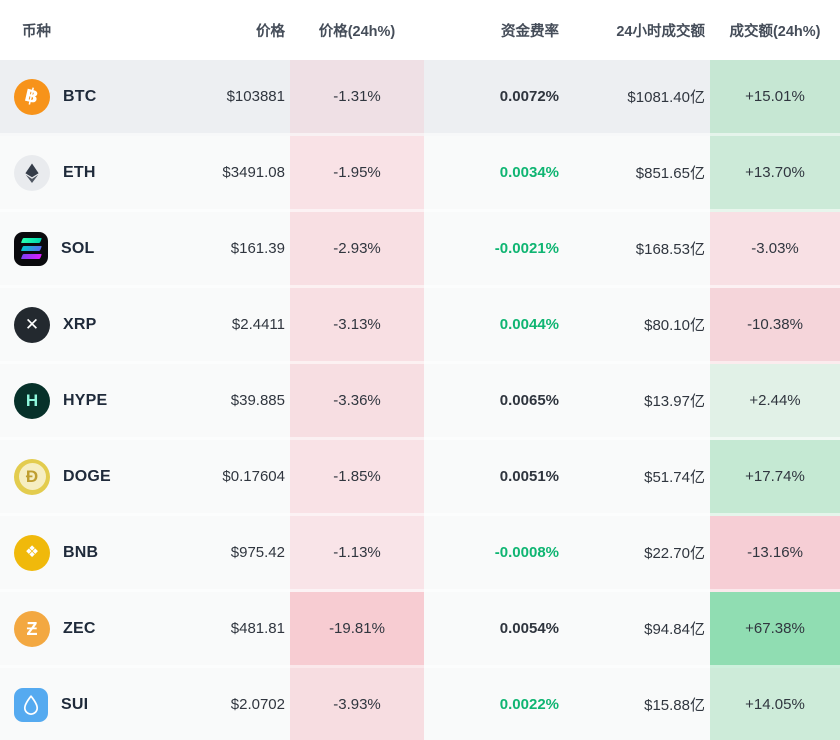 This screenshot has width=840, height=740. I want to click on price-change-cell: -3.93%, so click(357, 704).